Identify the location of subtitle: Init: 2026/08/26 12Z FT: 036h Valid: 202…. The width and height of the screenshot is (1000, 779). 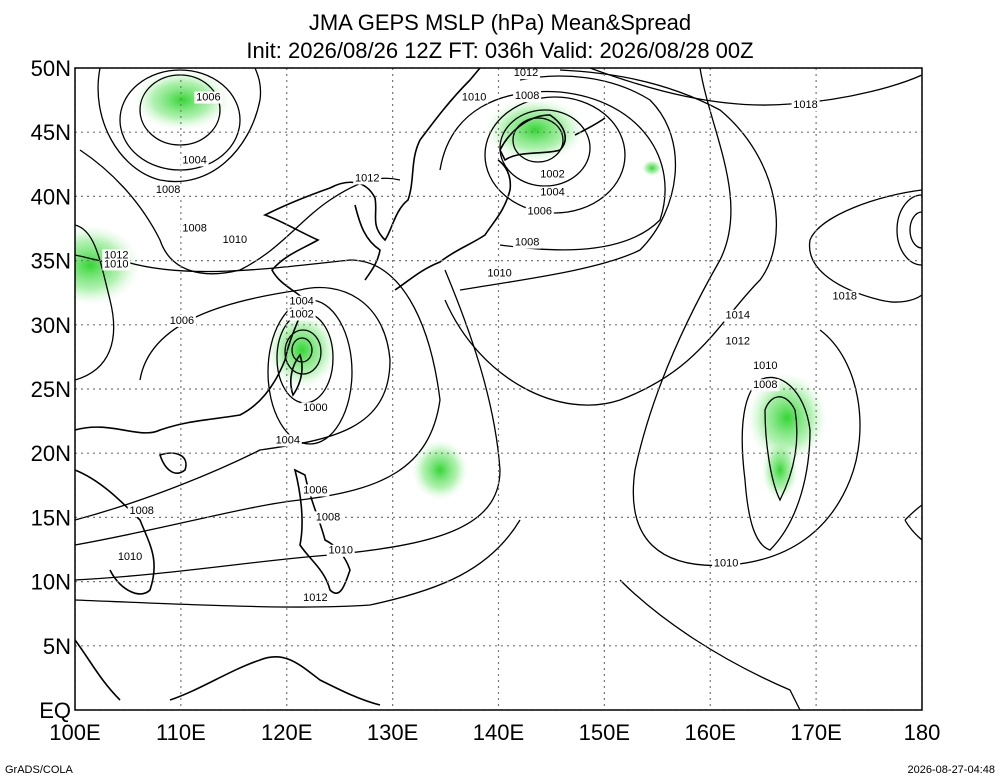
(499, 50).